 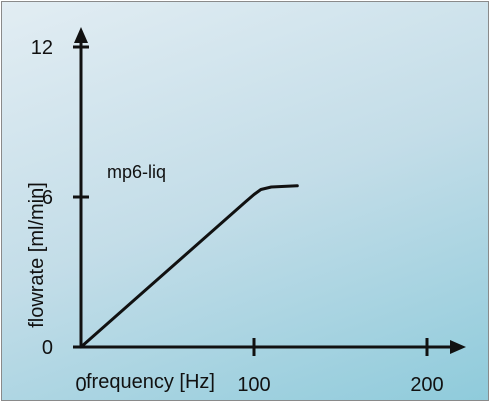 What do you see at coordinates (47, 348) in the screenshot?
I see `y-tick-label: 0` at bounding box center [47, 348].